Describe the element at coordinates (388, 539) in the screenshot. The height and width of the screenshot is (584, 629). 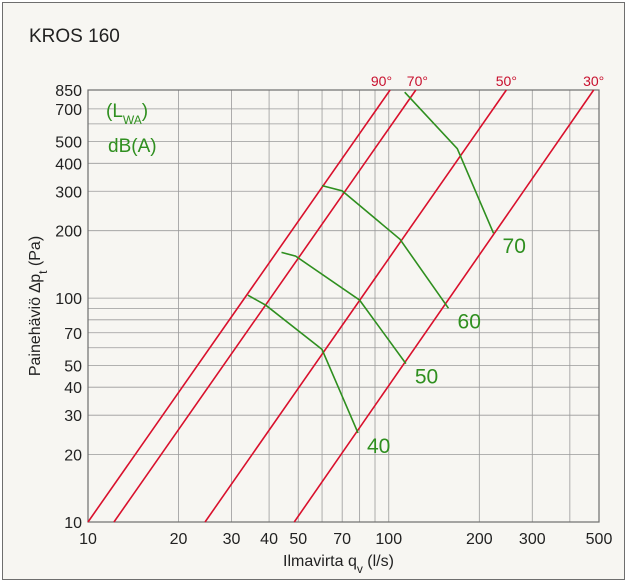
I see `x-tick-label: 100` at that location.